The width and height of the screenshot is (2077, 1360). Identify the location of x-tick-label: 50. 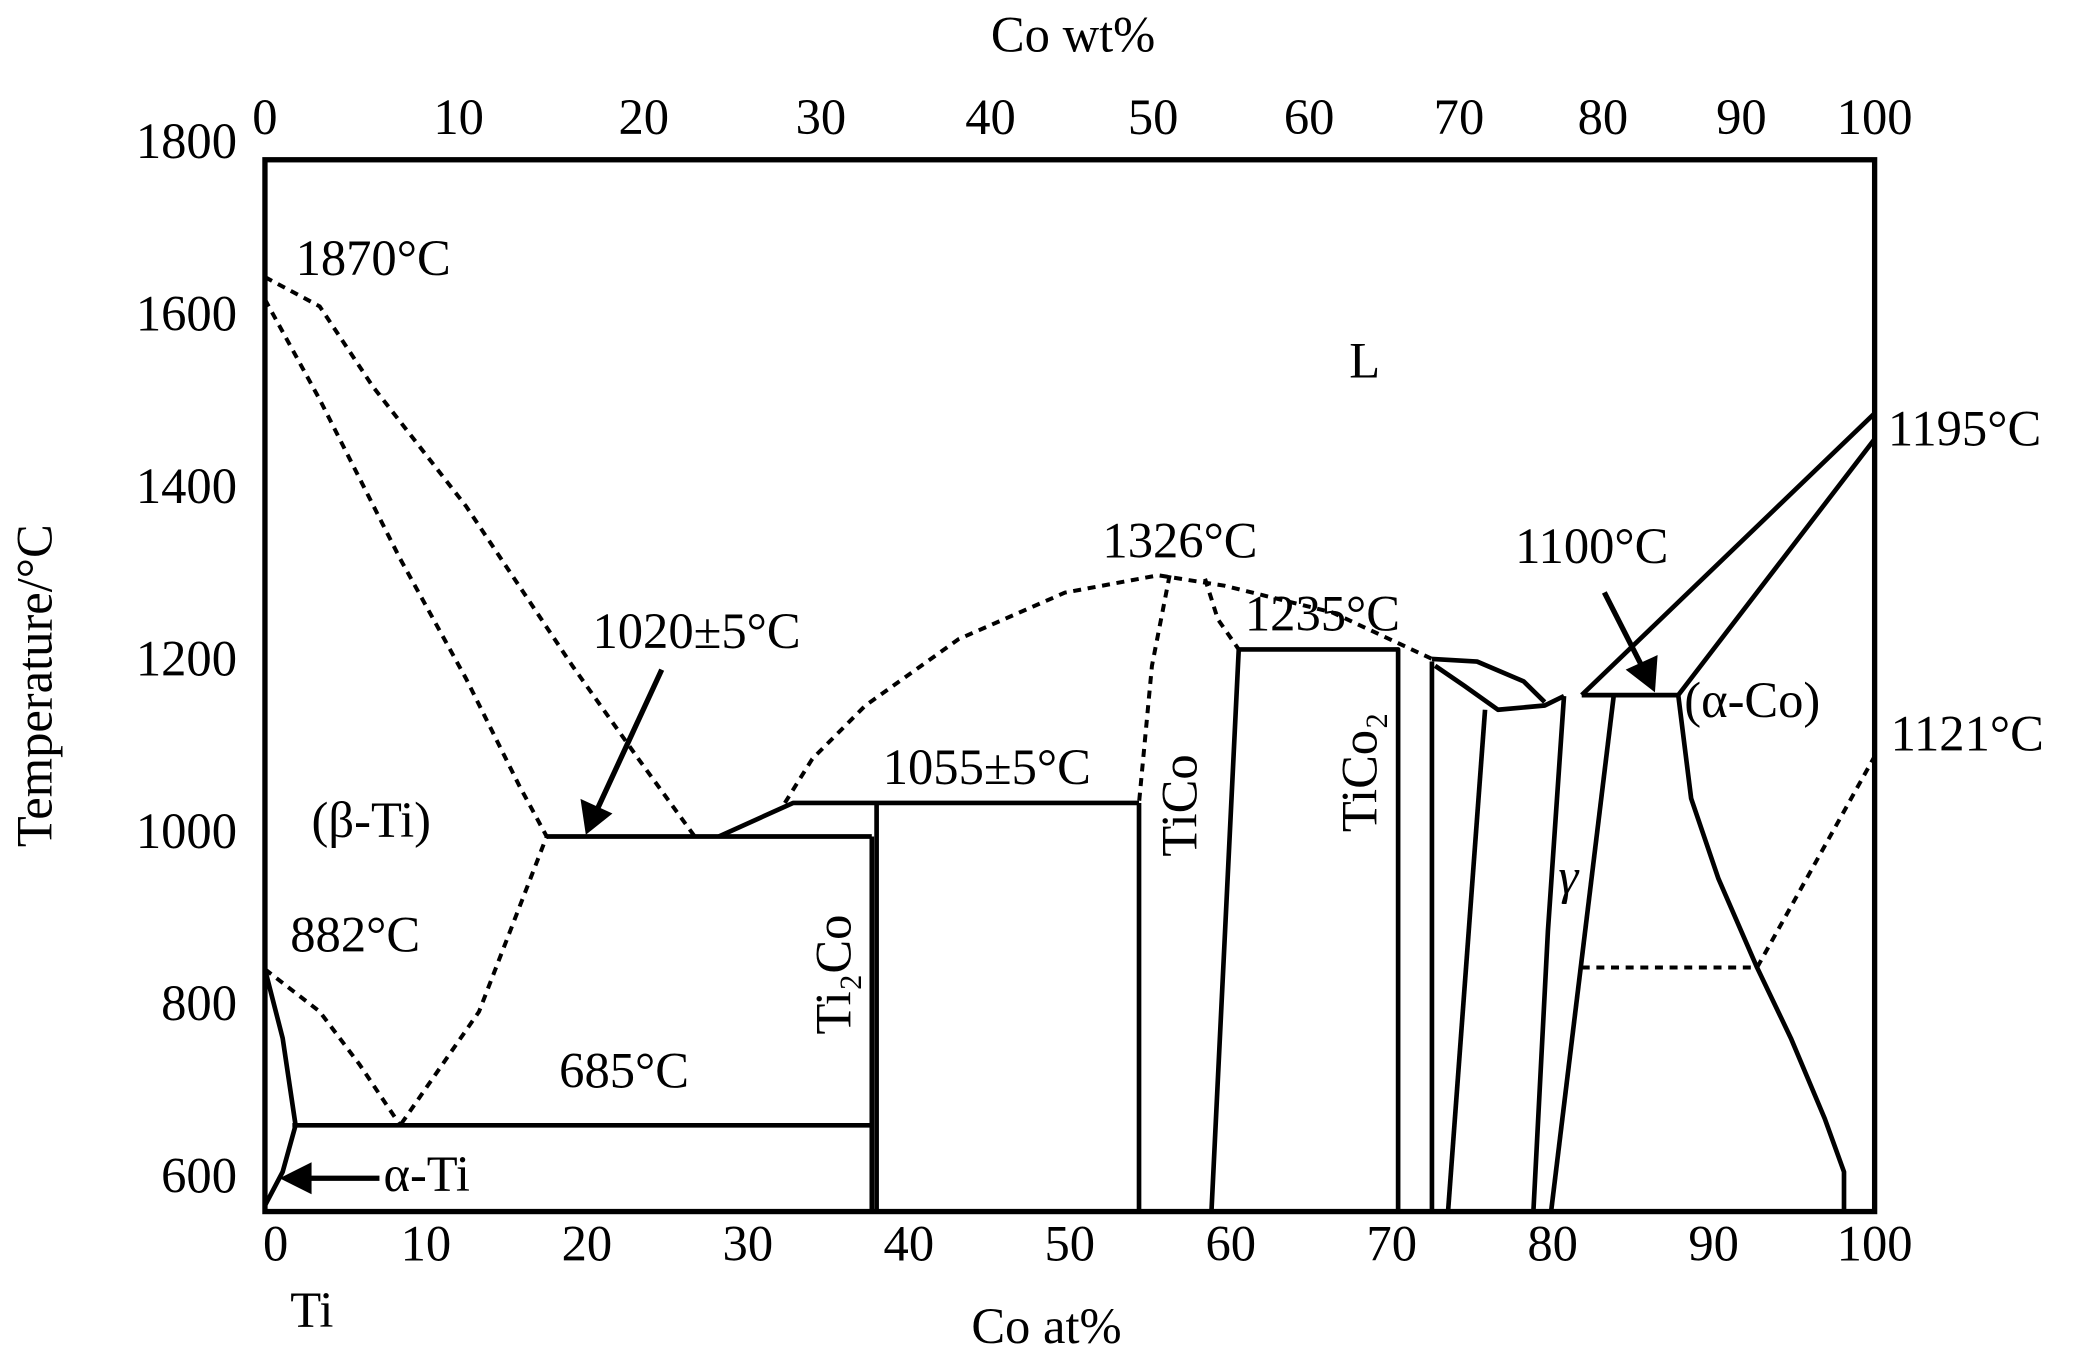
(1069, 1243).